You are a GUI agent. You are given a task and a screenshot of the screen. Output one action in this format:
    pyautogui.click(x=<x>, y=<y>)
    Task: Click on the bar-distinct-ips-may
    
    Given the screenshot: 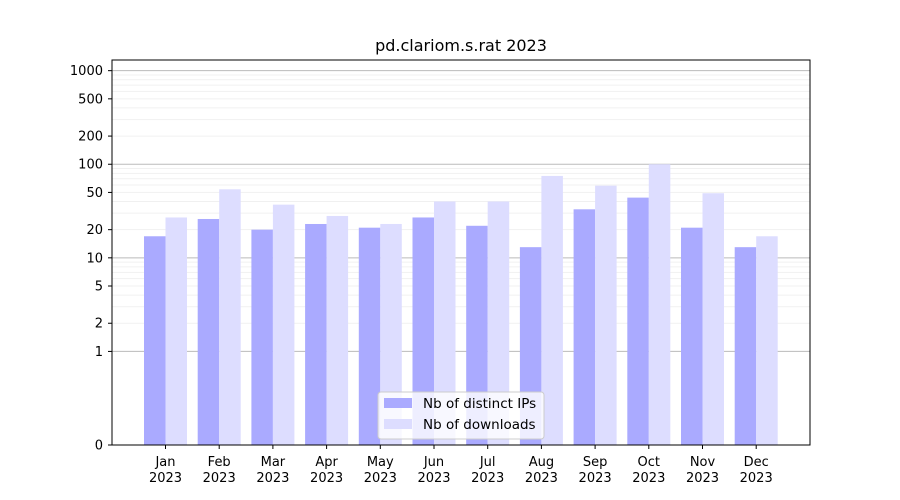 What is the action you would take?
    pyautogui.click(x=369, y=336)
    